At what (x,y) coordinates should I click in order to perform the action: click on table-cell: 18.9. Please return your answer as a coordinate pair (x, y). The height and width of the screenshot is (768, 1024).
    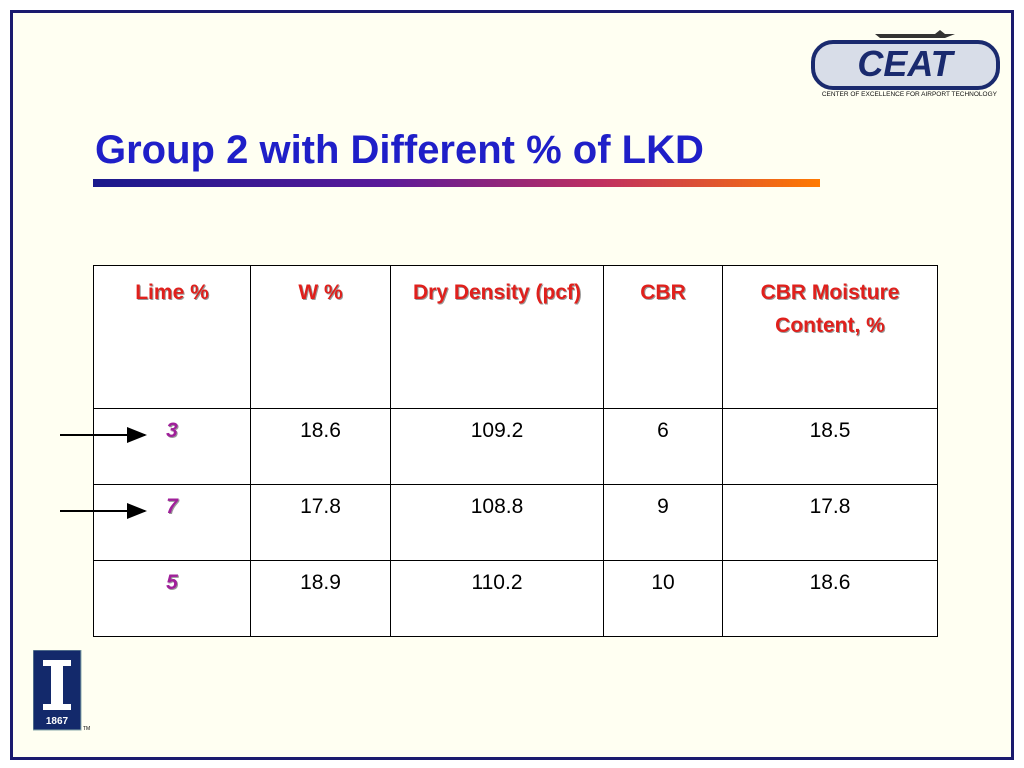
    Looking at the image, I should click on (320, 598).